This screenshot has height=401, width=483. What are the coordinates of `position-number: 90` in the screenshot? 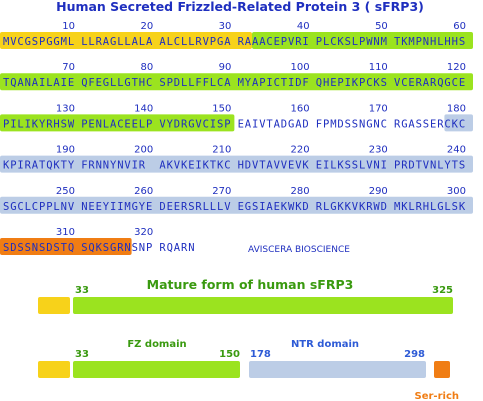 It's located at (225, 67).